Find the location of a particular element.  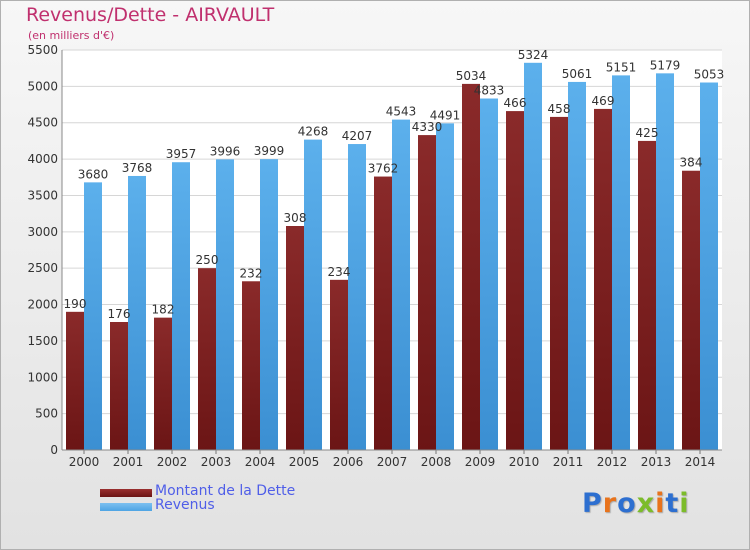

legend-label-revenue: Revenus is located at coordinates (185, 505).